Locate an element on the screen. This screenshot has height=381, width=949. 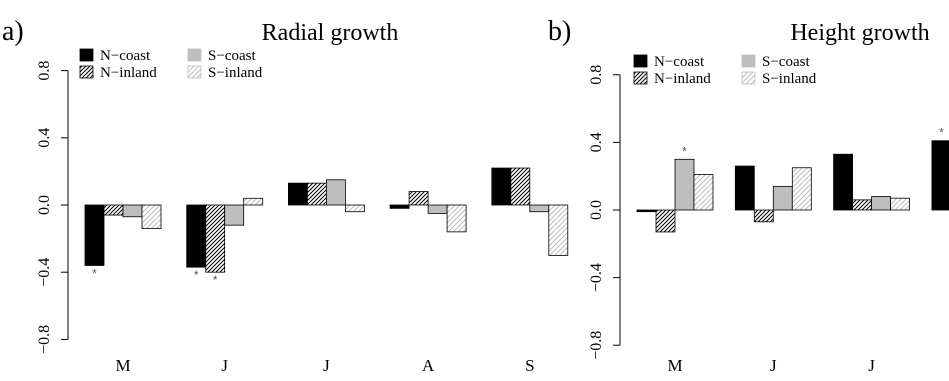
panel-label: a) is located at coordinates (13, 31).